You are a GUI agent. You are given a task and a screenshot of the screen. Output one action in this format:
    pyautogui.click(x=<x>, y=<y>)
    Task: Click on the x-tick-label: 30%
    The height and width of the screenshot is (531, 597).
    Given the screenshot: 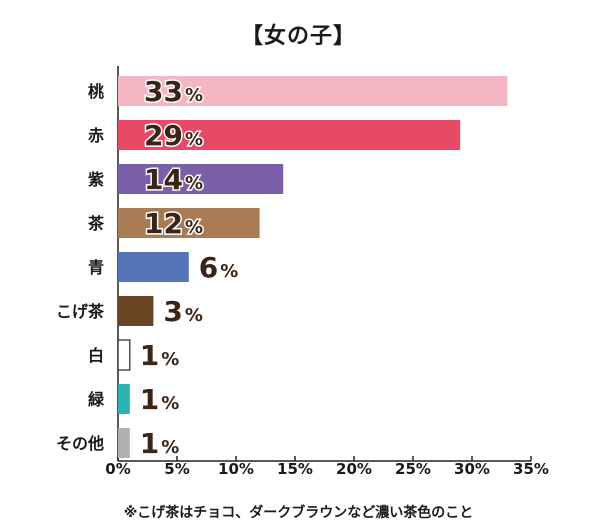 What is the action you would take?
    pyautogui.click(x=472, y=469)
    